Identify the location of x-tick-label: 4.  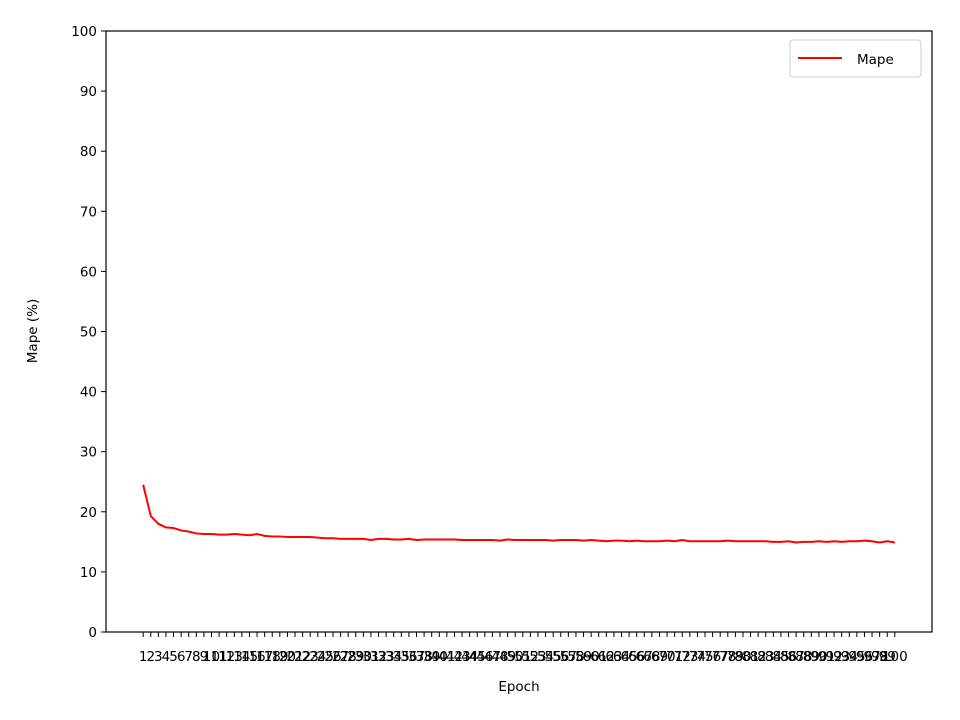
(166, 657).